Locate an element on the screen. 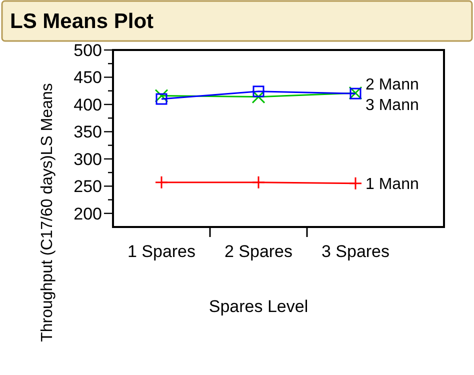 The height and width of the screenshot is (375, 474). x-tick-label: 3 Spares is located at coordinates (355, 251).